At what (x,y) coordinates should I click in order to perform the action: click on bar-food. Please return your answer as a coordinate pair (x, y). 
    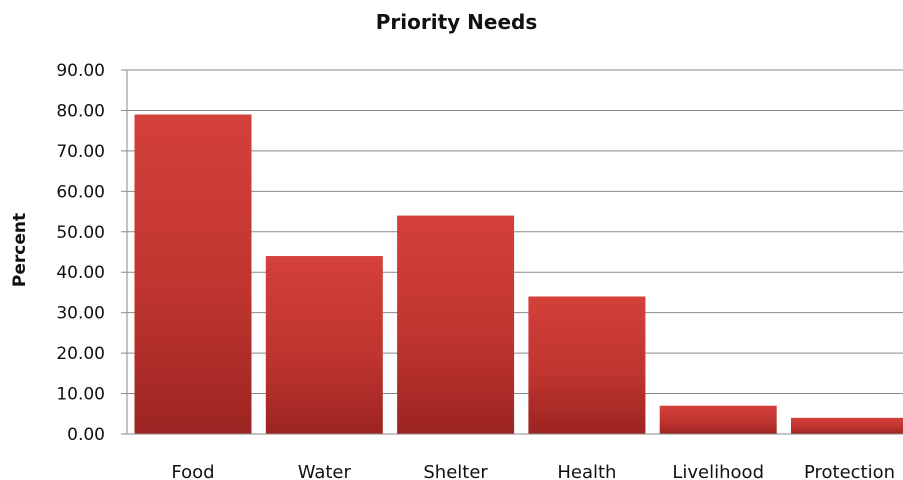
    Looking at the image, I should click on (193, 274).